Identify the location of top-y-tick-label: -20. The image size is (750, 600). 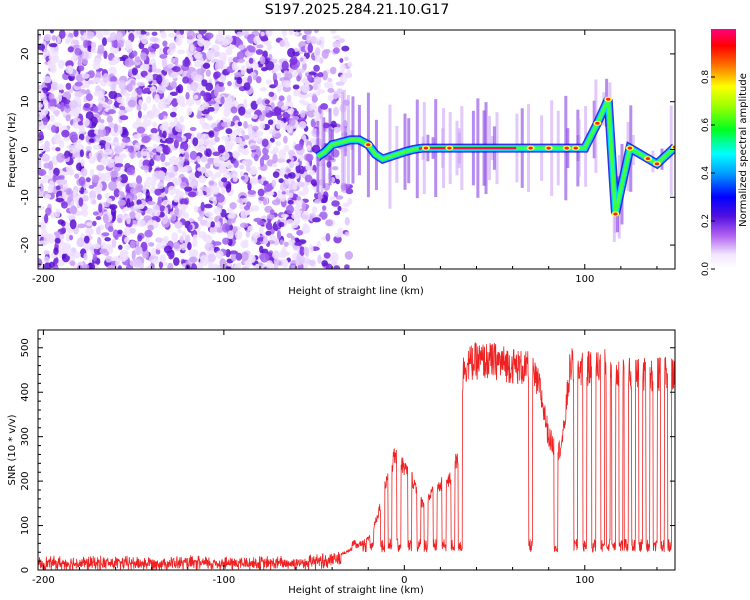
(25, 245).